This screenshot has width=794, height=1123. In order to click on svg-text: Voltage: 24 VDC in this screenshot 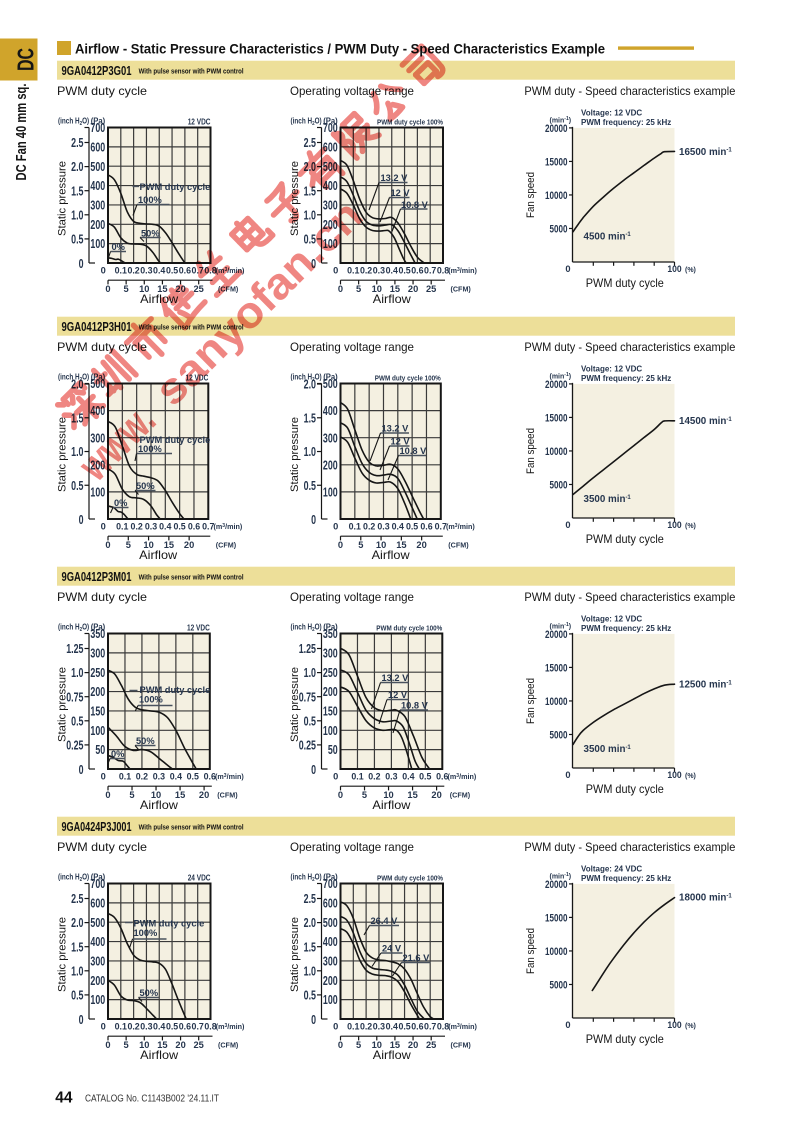, I will do `click(611, 868)`.